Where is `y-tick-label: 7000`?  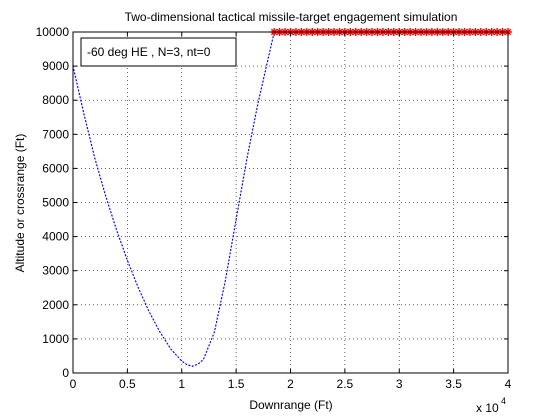 y-tick-label: 7000 is located at coordinates (55, 134).